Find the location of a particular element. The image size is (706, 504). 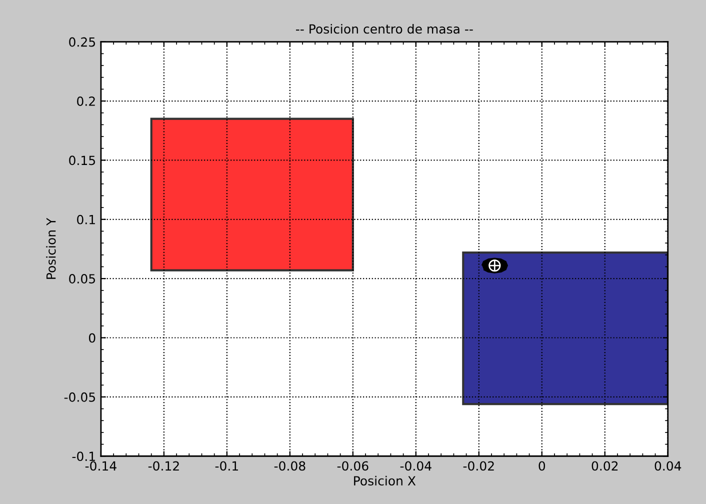

x-tick-label: -0.02 is located at coordinates (478, 466).